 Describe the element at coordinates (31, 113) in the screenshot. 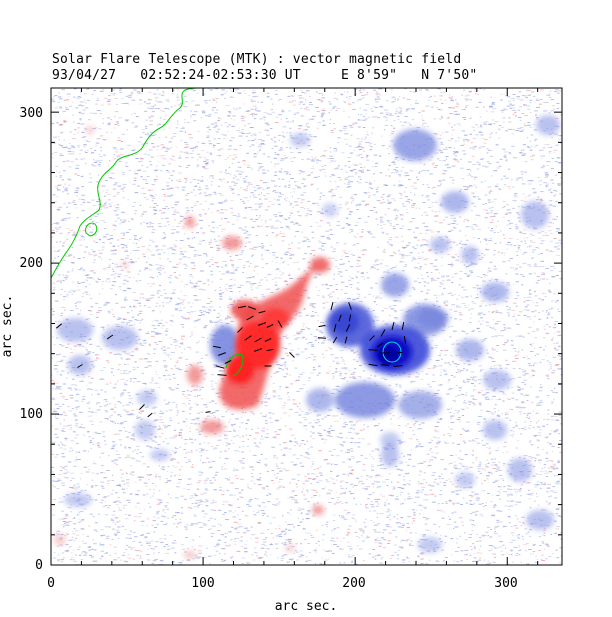

I see `y-tick-label-300: 300` at that location.